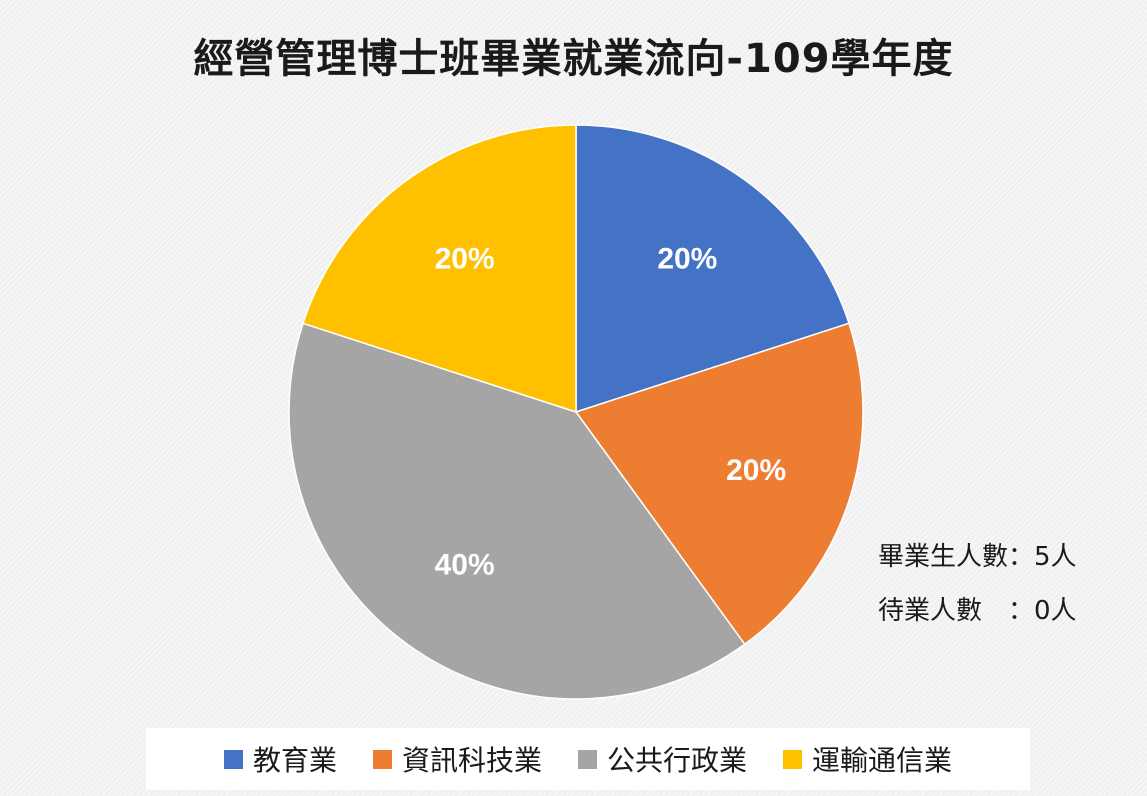  Describe the element at coordinates (471, 760) in the screenshot. I see `legend-label-it: 資訊科技業` at that location.